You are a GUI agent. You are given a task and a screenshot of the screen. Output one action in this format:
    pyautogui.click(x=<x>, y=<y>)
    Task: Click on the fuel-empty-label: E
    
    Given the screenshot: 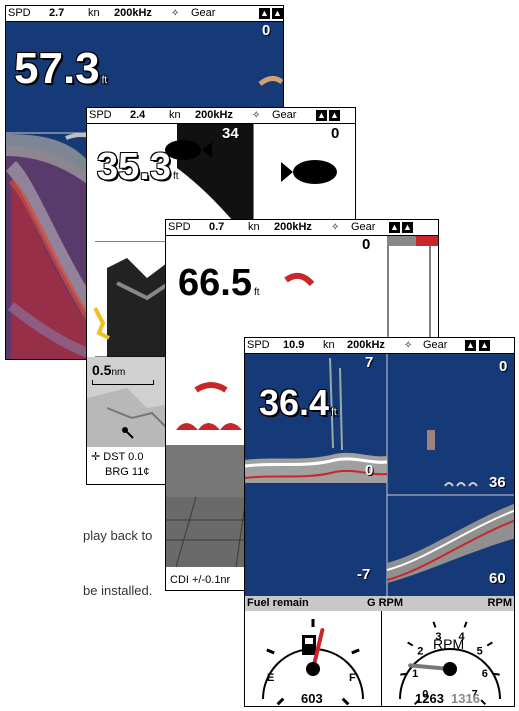 What is the action you would take?
    pyautogui.click(x=271, y=678)
    